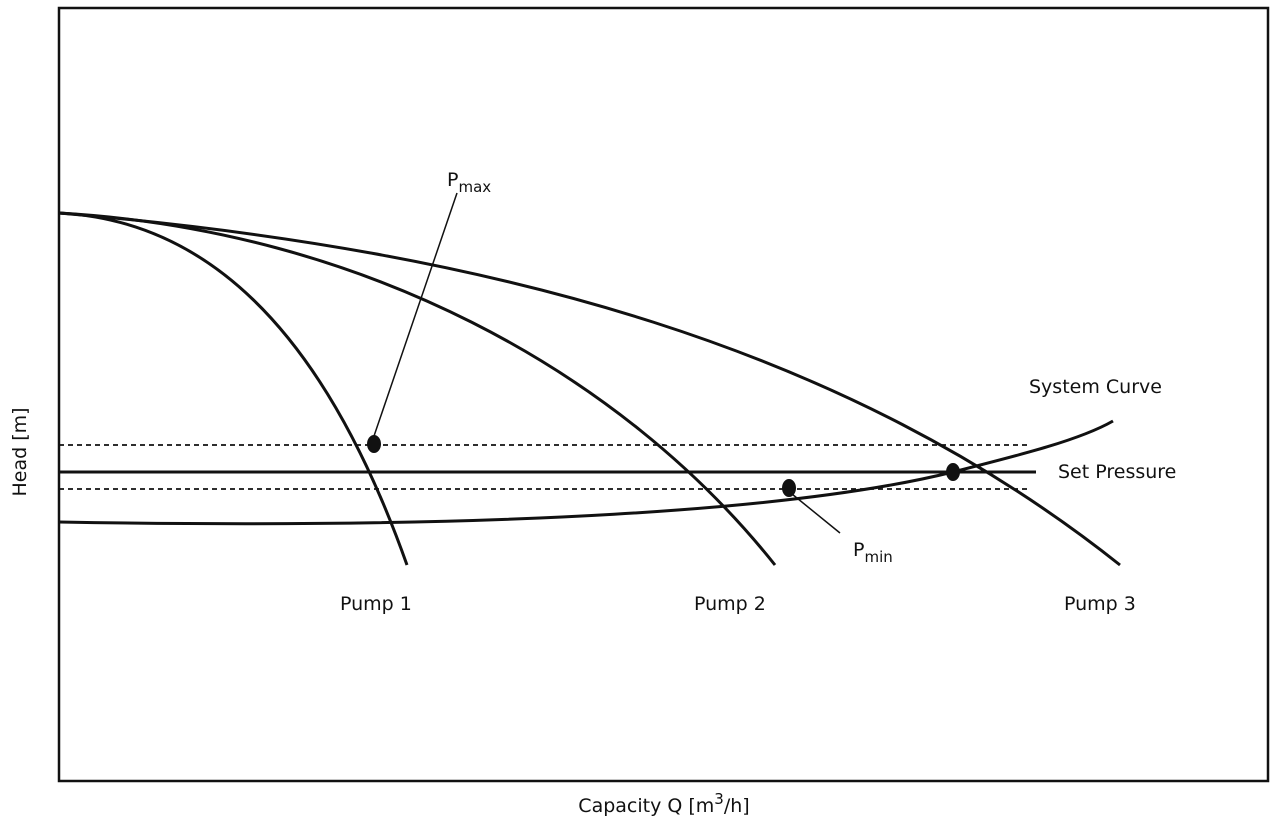 Image resolution: width=1270 pixels, height=827 pixels. Describe the element at coordinates (1100, 604) in the screenshot. I see `pump-3-label: Pump 3` at that location.